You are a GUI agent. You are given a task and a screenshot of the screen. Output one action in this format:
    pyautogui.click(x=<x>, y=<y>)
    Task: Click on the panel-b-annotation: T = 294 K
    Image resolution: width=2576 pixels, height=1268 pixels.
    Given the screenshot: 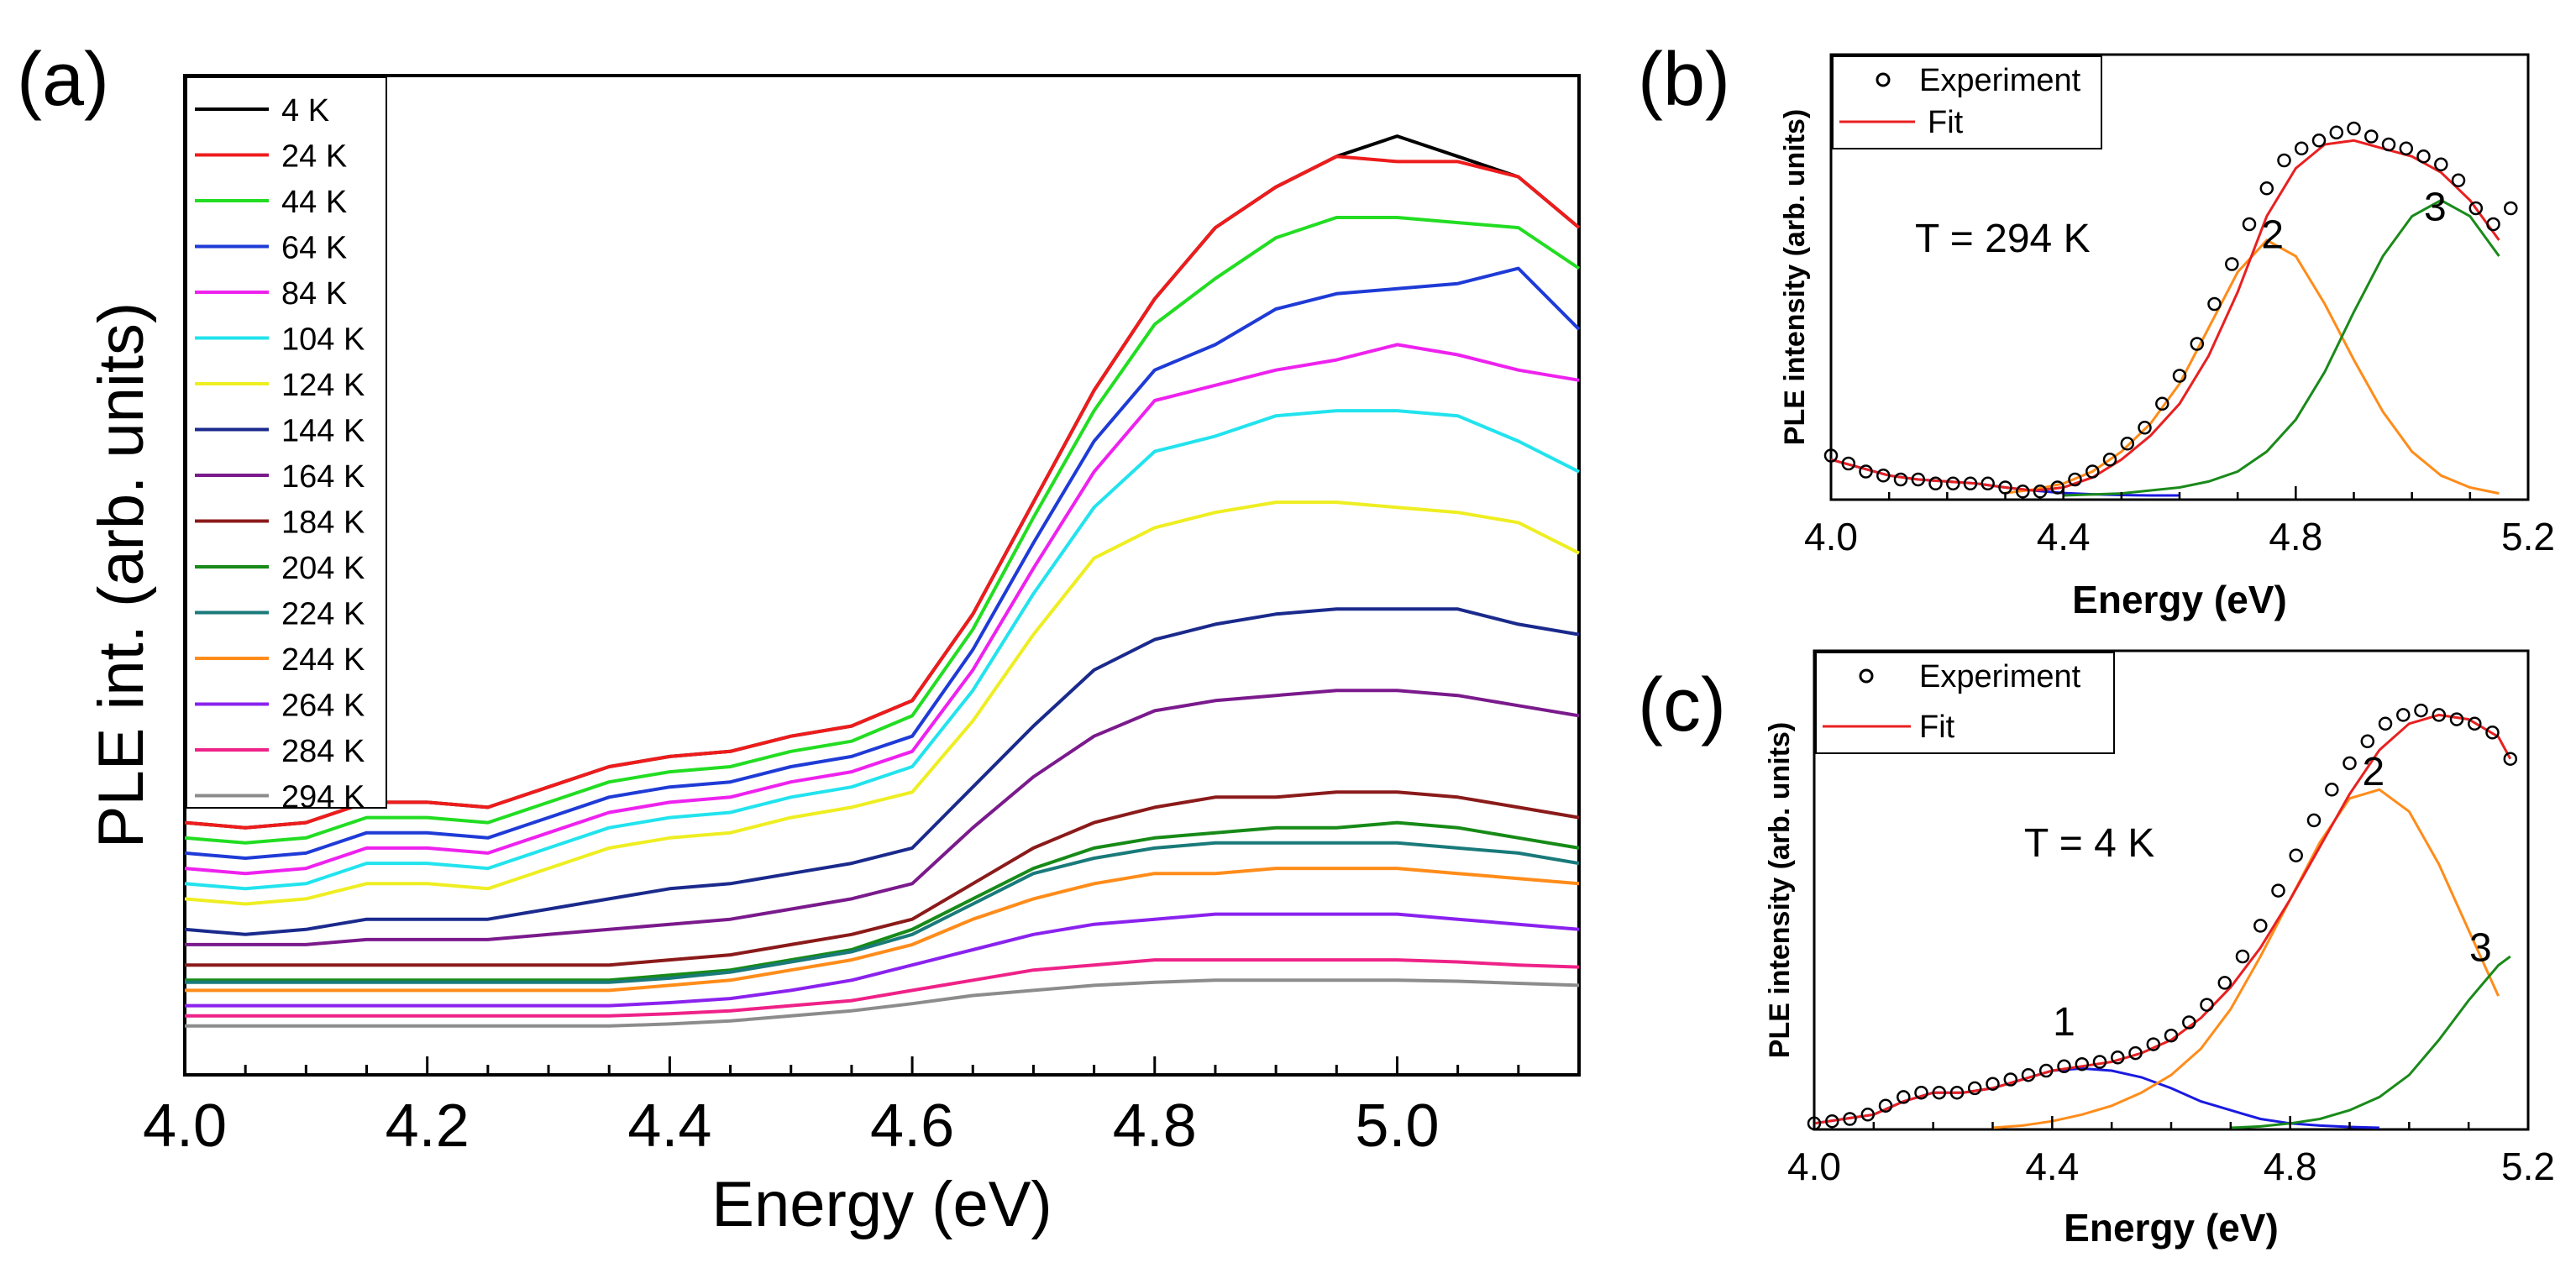 What is the action you would take?
    pyautogui.click(x=2003, y=239)
    